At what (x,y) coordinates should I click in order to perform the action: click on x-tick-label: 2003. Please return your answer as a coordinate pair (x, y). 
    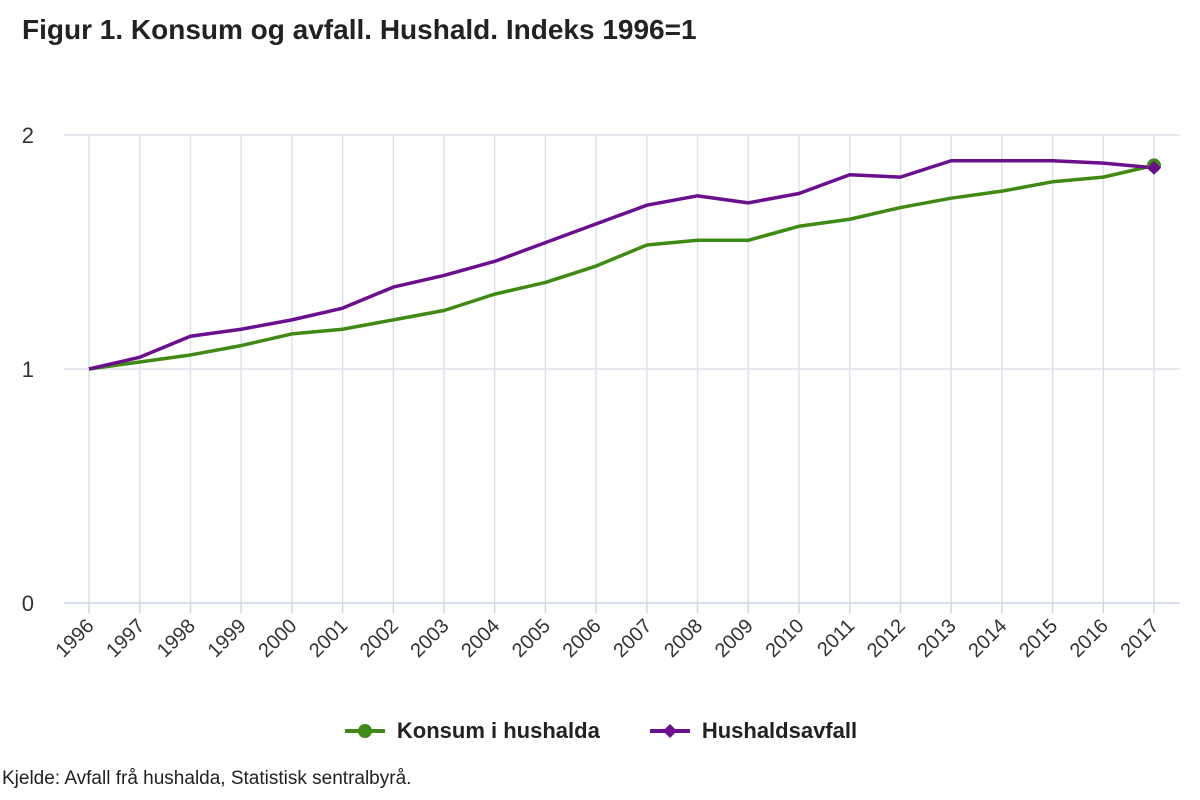
    Looking at the image, I should click on (430, 638).